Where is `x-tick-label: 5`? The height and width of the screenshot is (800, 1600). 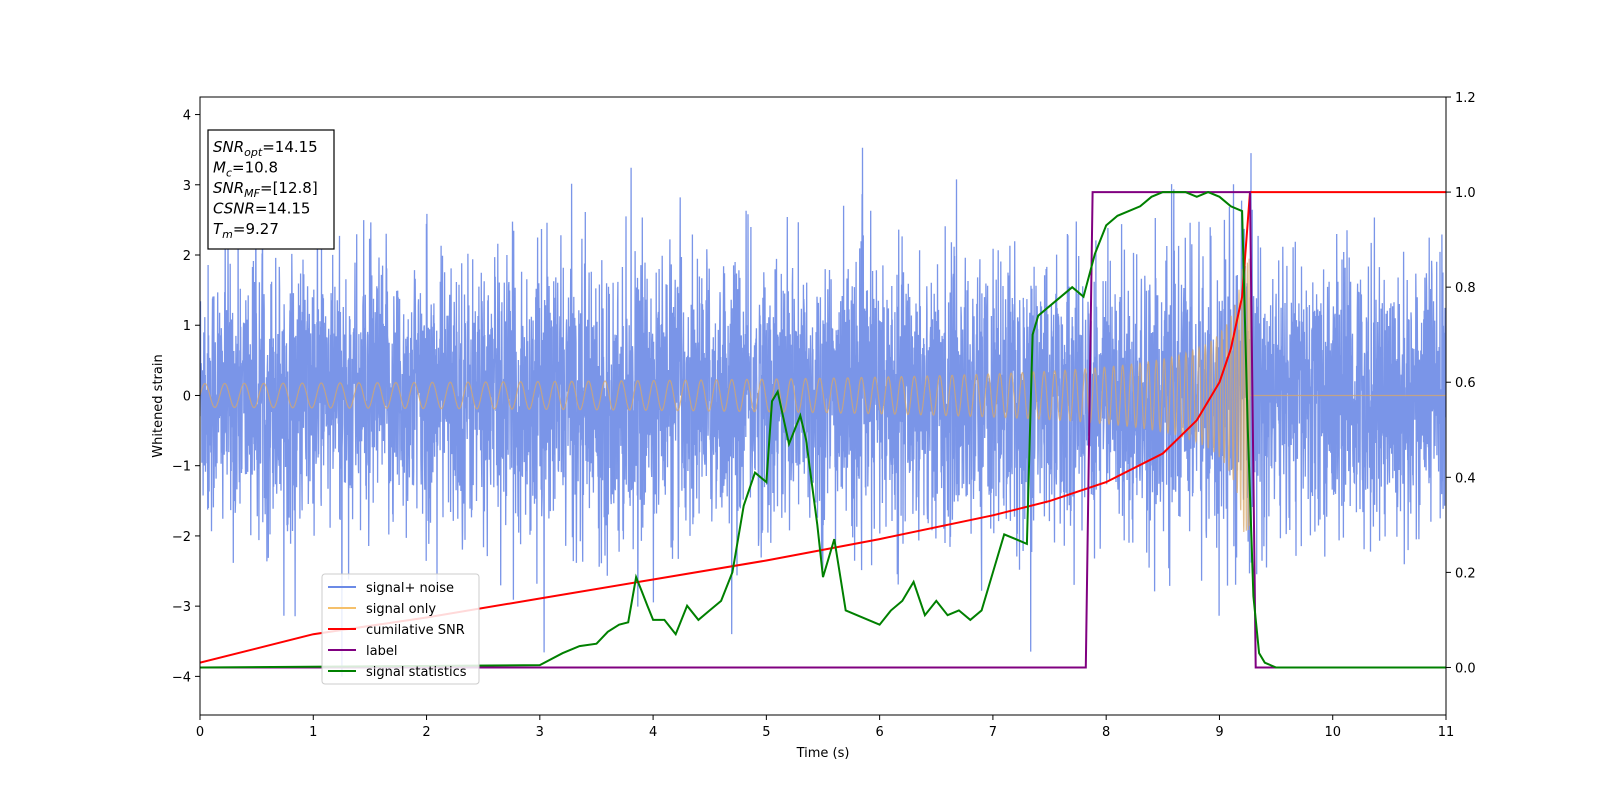 x-tick-label: 5 is located at coordinates (766, 732).